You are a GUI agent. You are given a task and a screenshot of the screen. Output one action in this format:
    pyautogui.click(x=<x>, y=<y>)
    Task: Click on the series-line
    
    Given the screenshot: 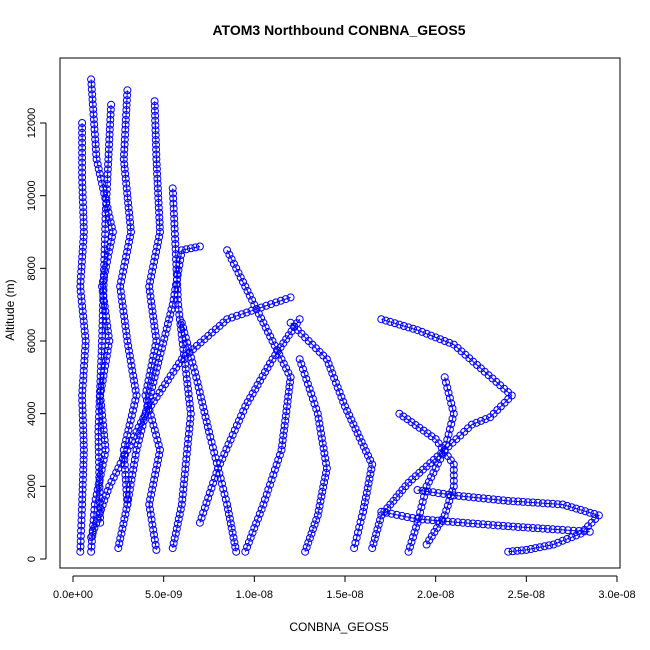 What is the action you would take?
    pyautogui.click(x=431, y=464)
    